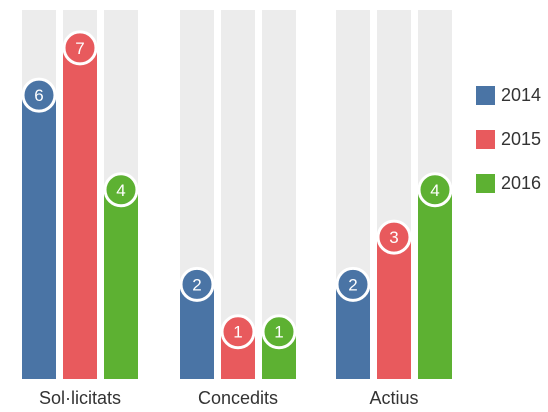  I want to click on value-badge-sollicitats-2016, so click(121, 190).